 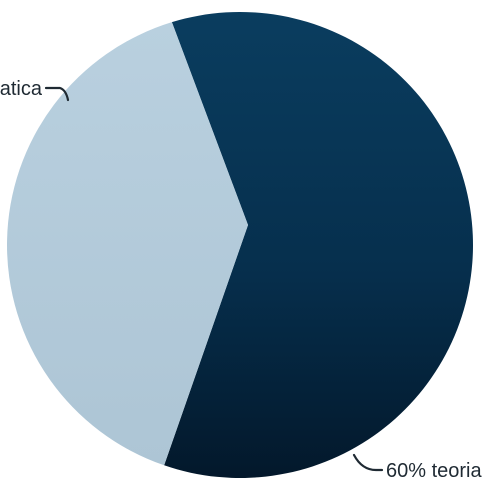 I want to click on slice-label-teoria: 60% teoria, so click(x=434, y=471).